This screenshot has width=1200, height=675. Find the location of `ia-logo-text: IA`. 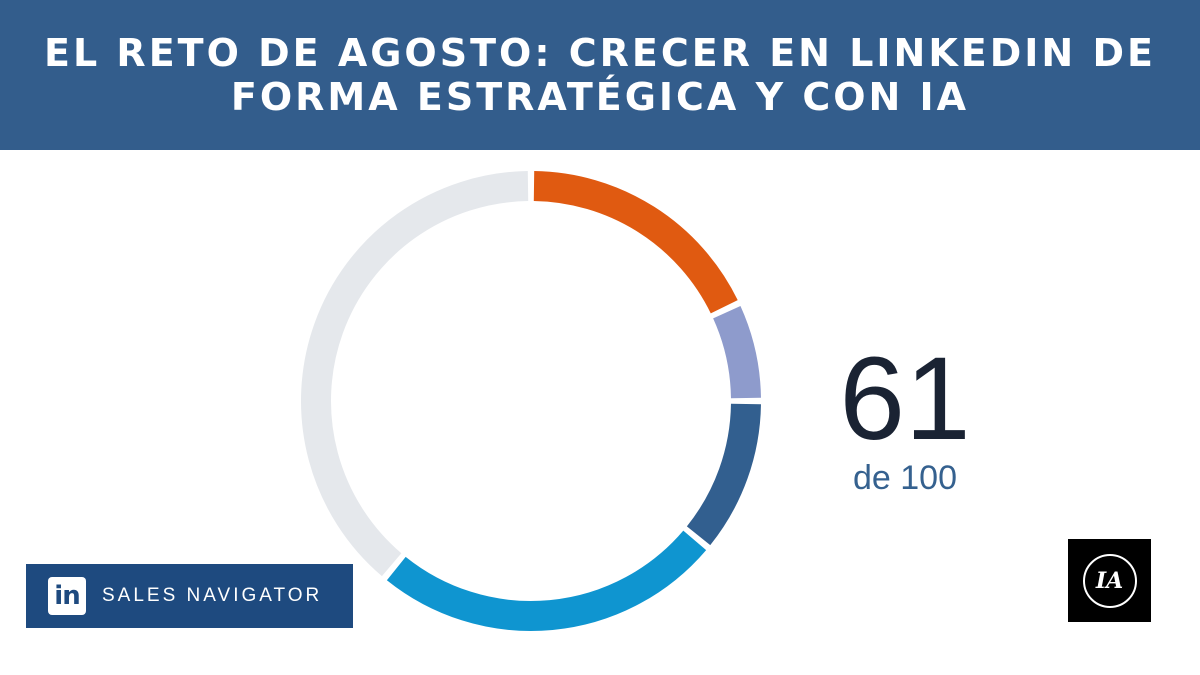

ia-logo-text: IA is located at coordinates (1109, 580).